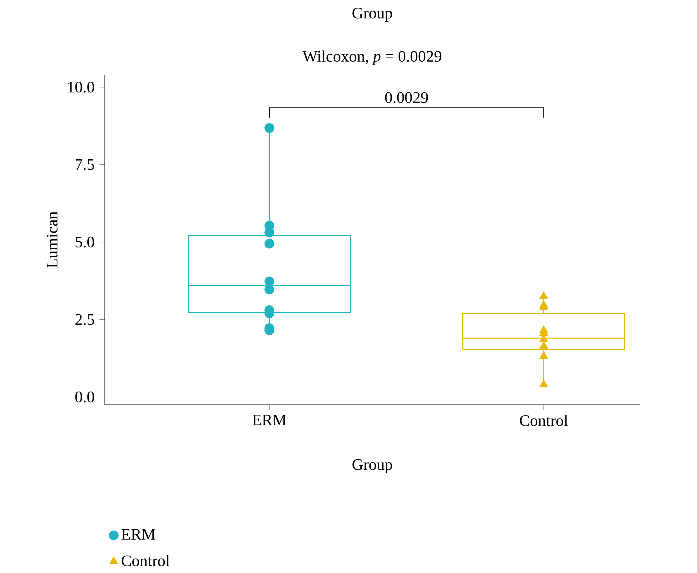 This screenshot has width=697, height=573. What do you see at coordinates (52, 240) in the screenshot?
I see `y-axis-title: Lumican` at bounding box center [52, 240].